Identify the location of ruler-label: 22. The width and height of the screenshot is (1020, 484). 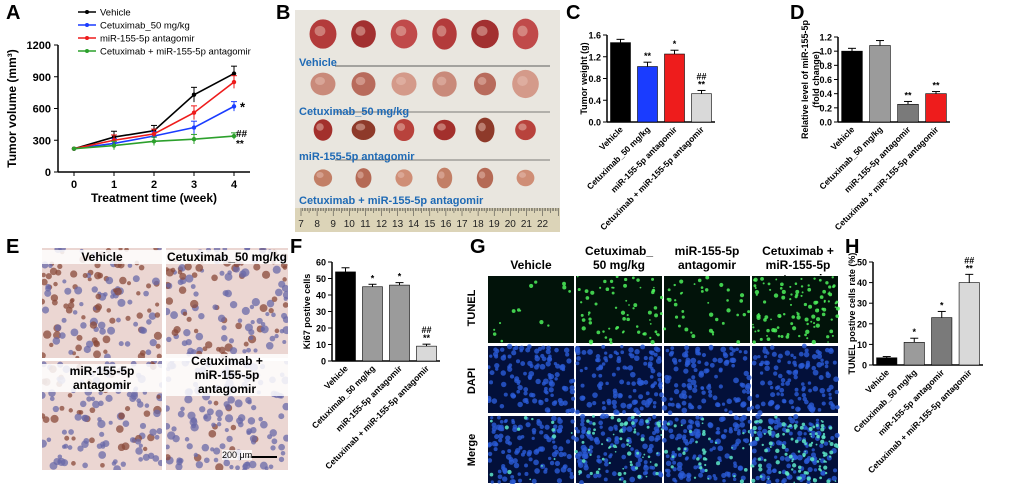
(543, 224).